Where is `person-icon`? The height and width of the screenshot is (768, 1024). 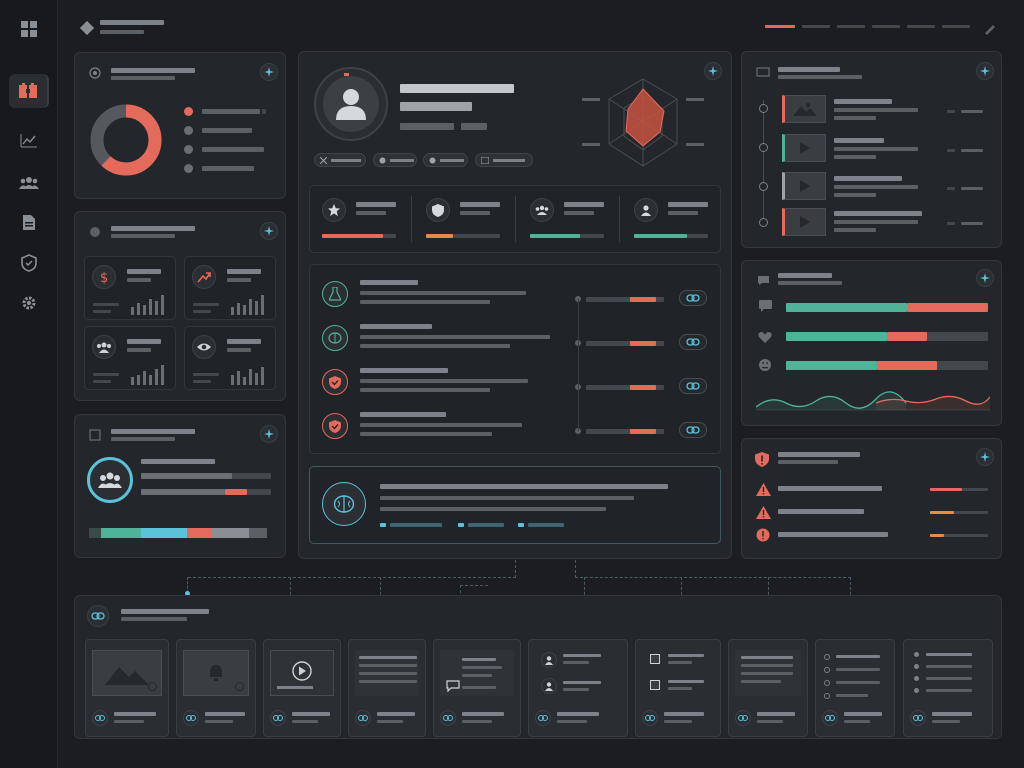 person-icon is located at coordinates (646, 210).